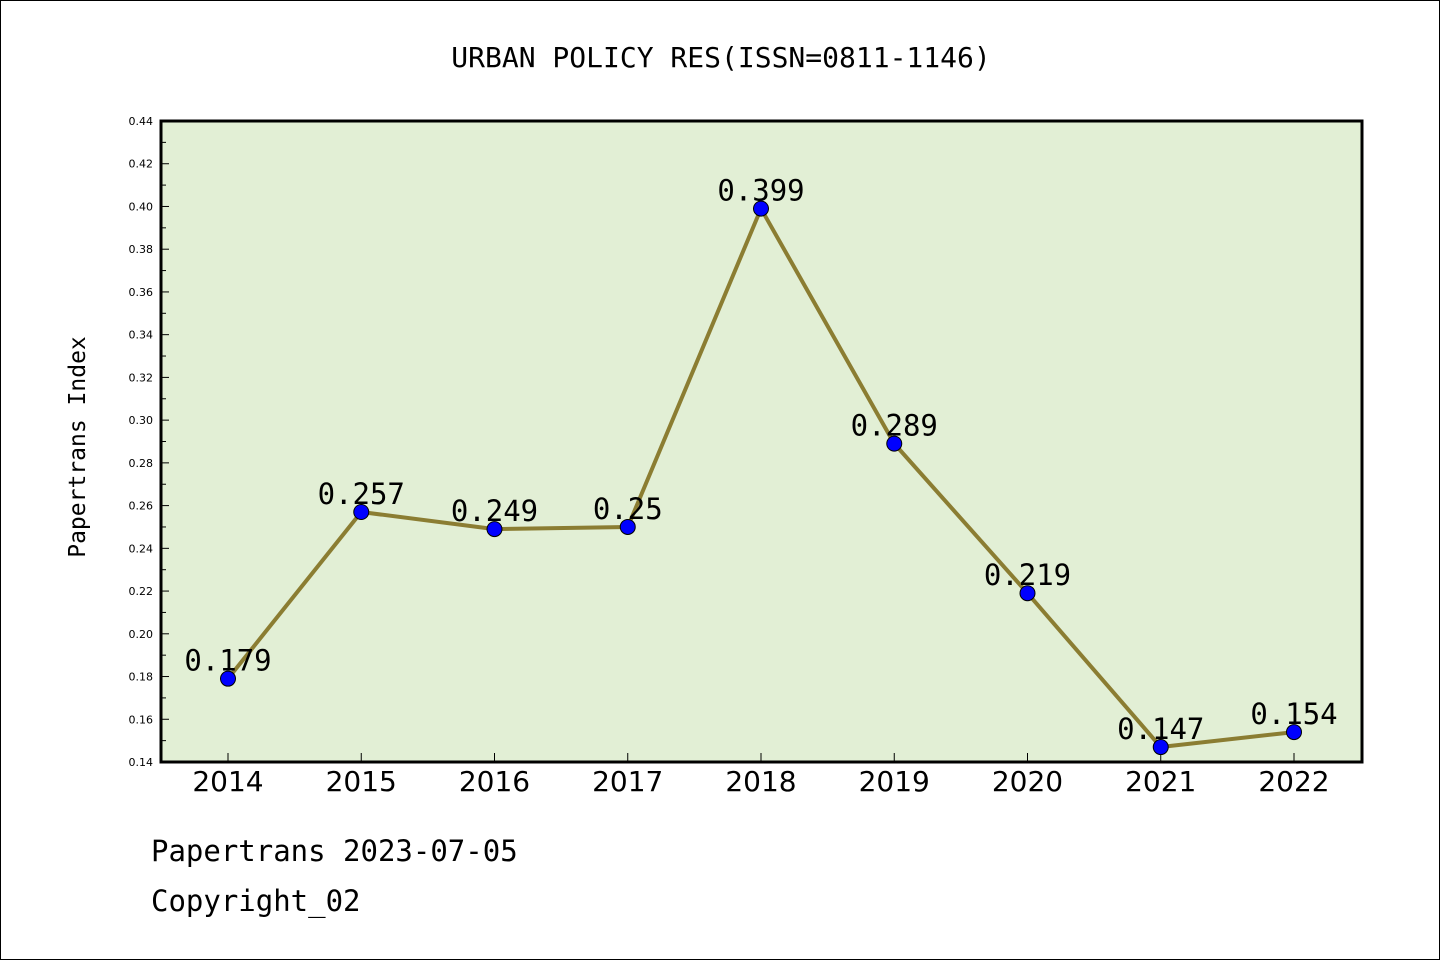 The image size is (1440, 961). I want to click on y-tick-label: 0.40, so click(141, 206).